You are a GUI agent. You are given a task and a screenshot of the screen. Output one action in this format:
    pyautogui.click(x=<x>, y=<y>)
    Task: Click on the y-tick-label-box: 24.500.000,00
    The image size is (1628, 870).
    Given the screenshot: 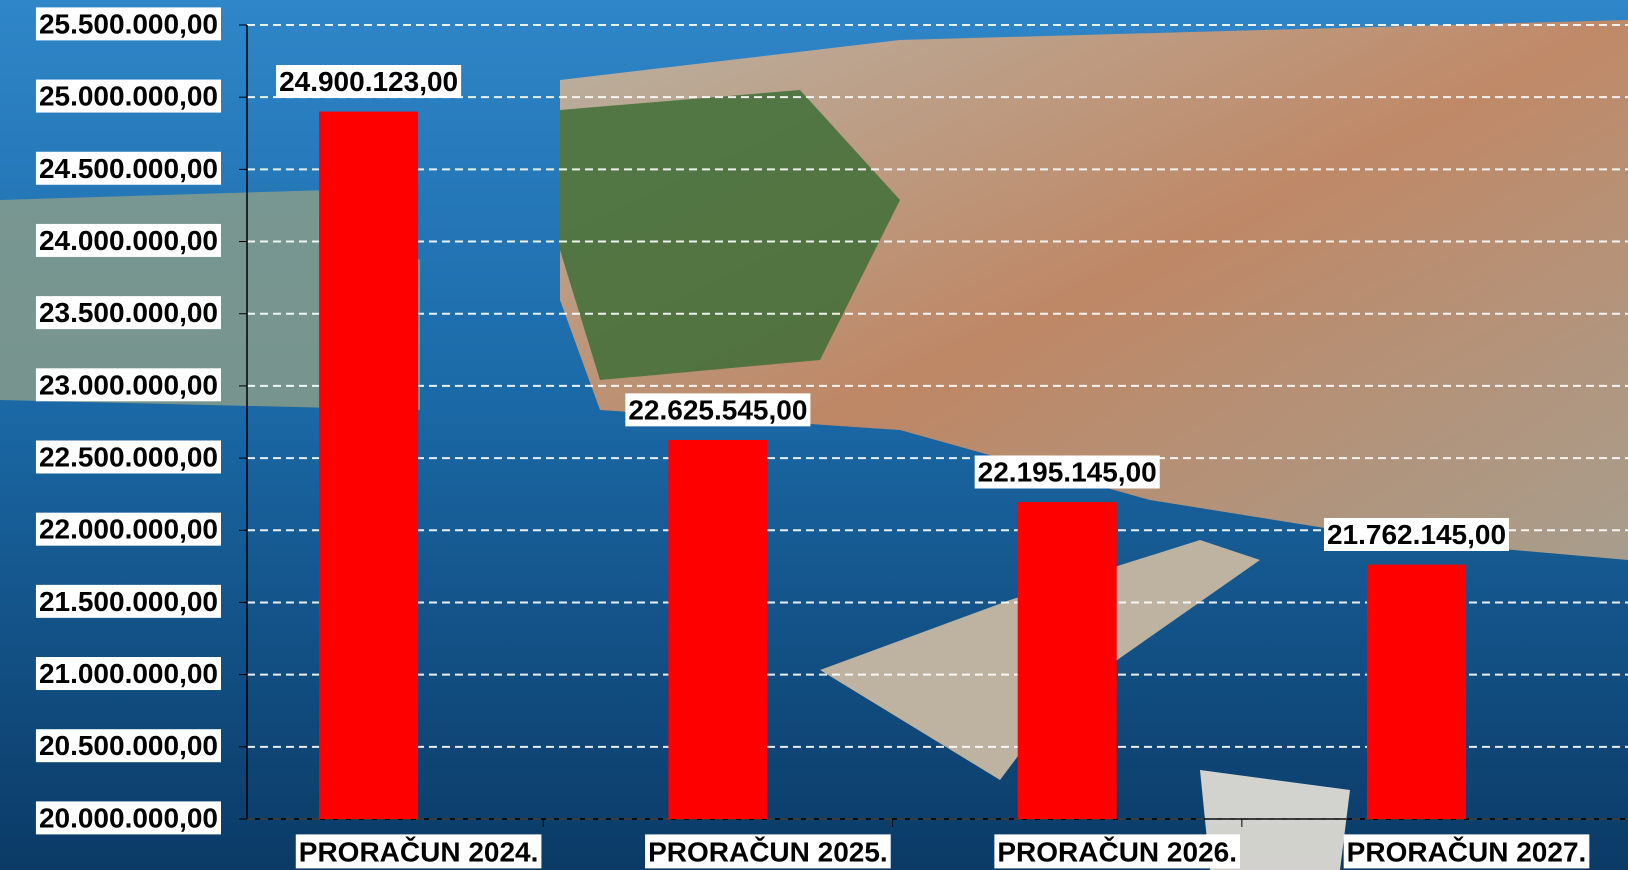 What is the action you would take?
    pyautogui.click(x=128, y=168)
    